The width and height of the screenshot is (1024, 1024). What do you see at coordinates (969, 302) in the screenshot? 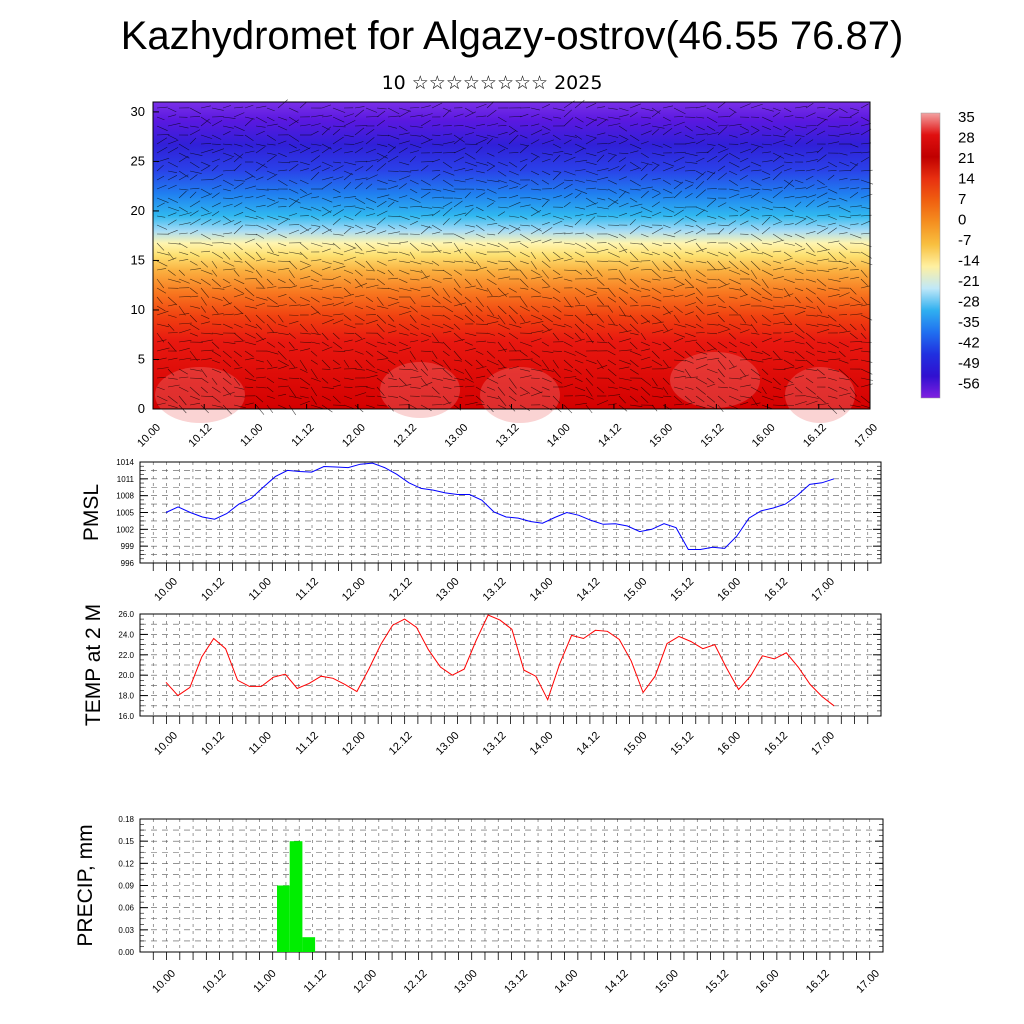
I see `colorbar-label: -28` at bounding box center [969, 302].